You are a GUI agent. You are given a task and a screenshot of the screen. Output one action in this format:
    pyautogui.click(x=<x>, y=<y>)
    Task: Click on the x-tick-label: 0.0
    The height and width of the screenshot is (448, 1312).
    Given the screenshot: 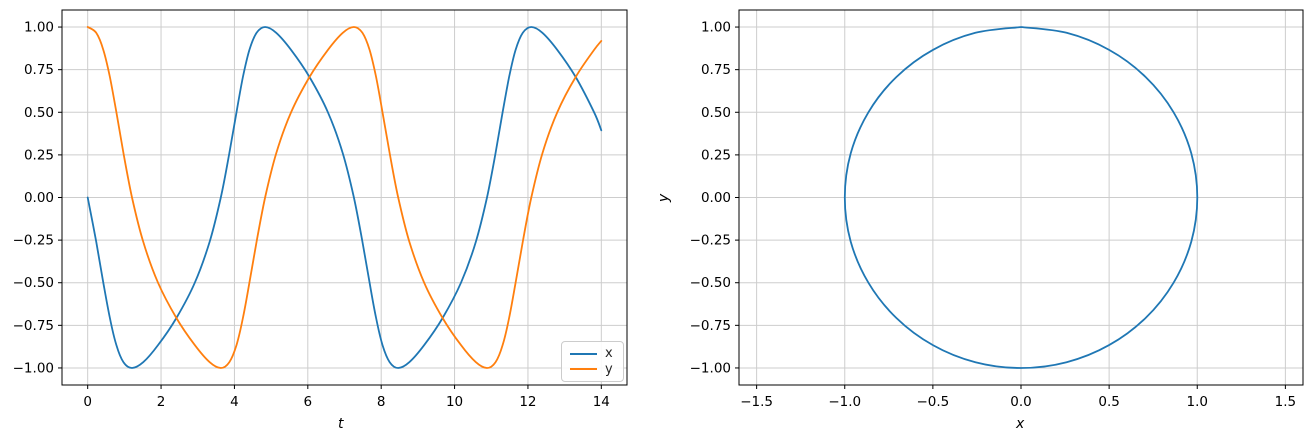 What is the action you would take?
    pyautogui.click(x=1020, y=402)
    